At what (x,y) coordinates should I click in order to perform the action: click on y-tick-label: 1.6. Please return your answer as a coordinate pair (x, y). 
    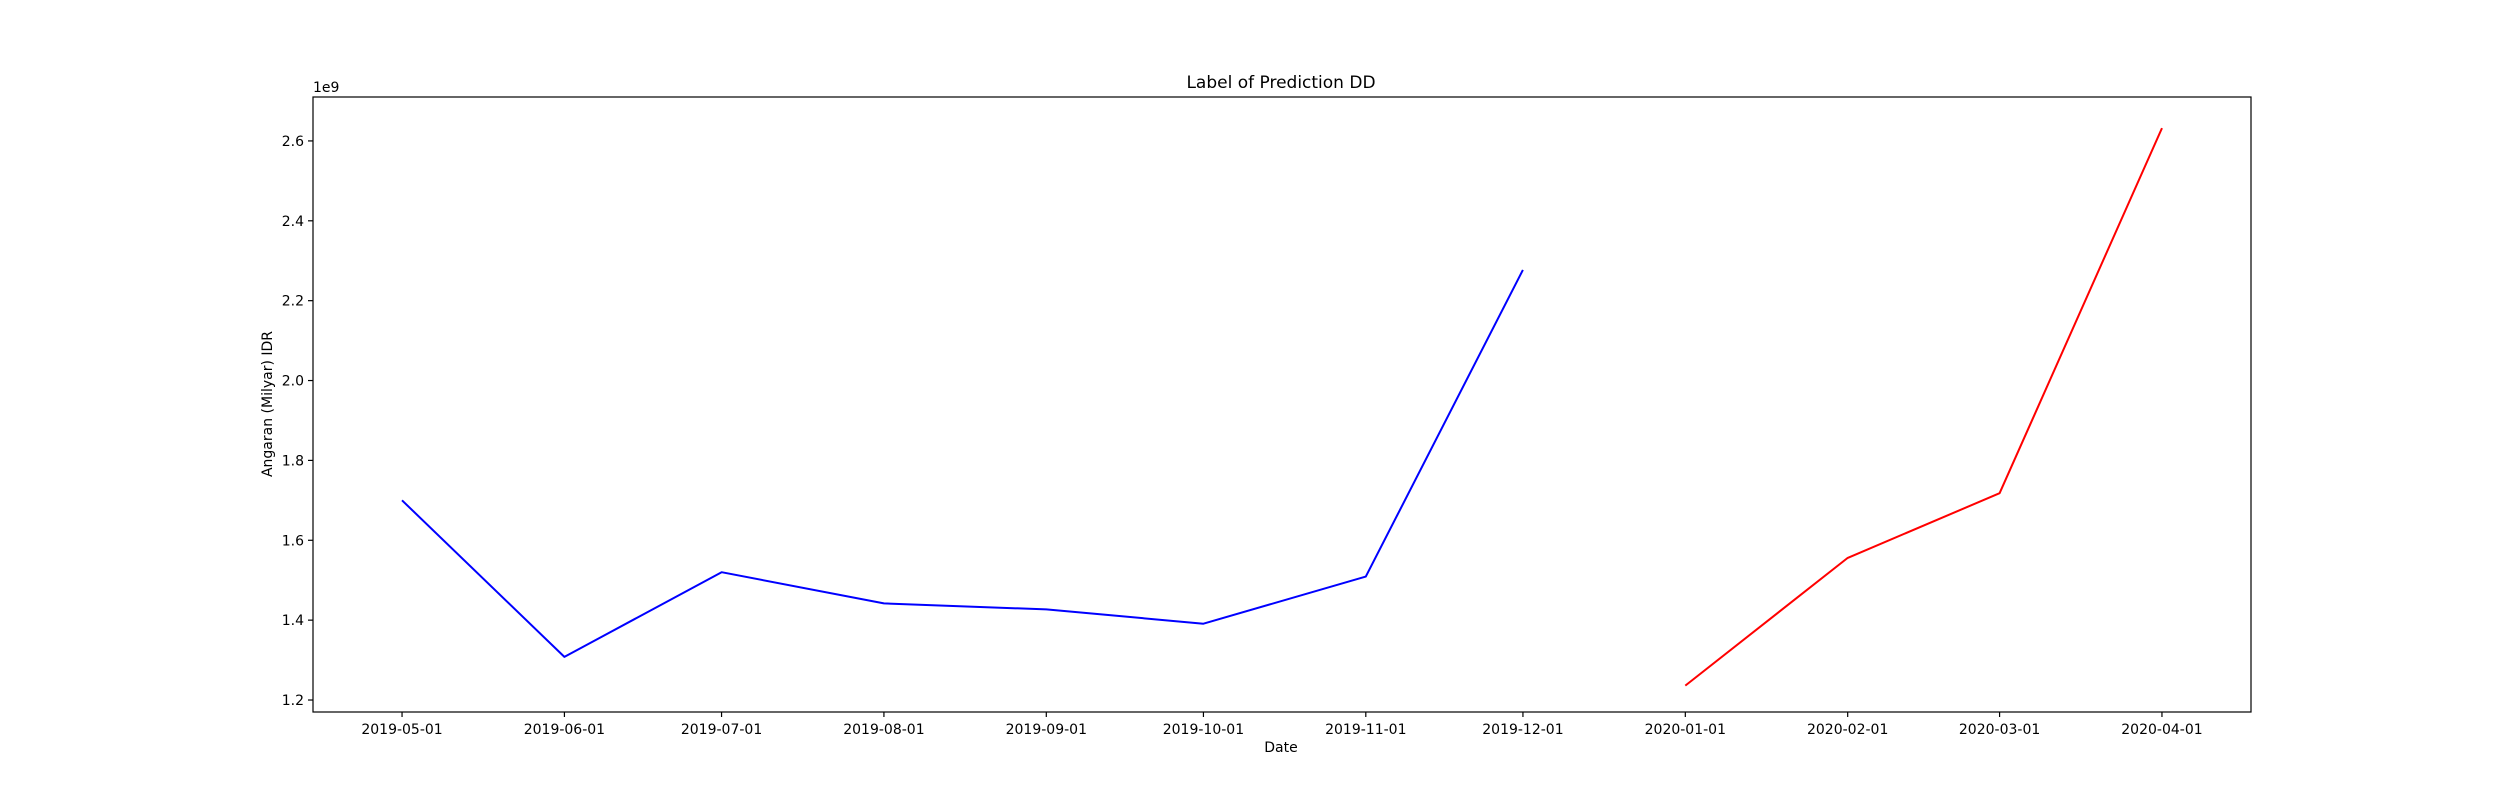
    Looking at the image, I should click on (293, 541).